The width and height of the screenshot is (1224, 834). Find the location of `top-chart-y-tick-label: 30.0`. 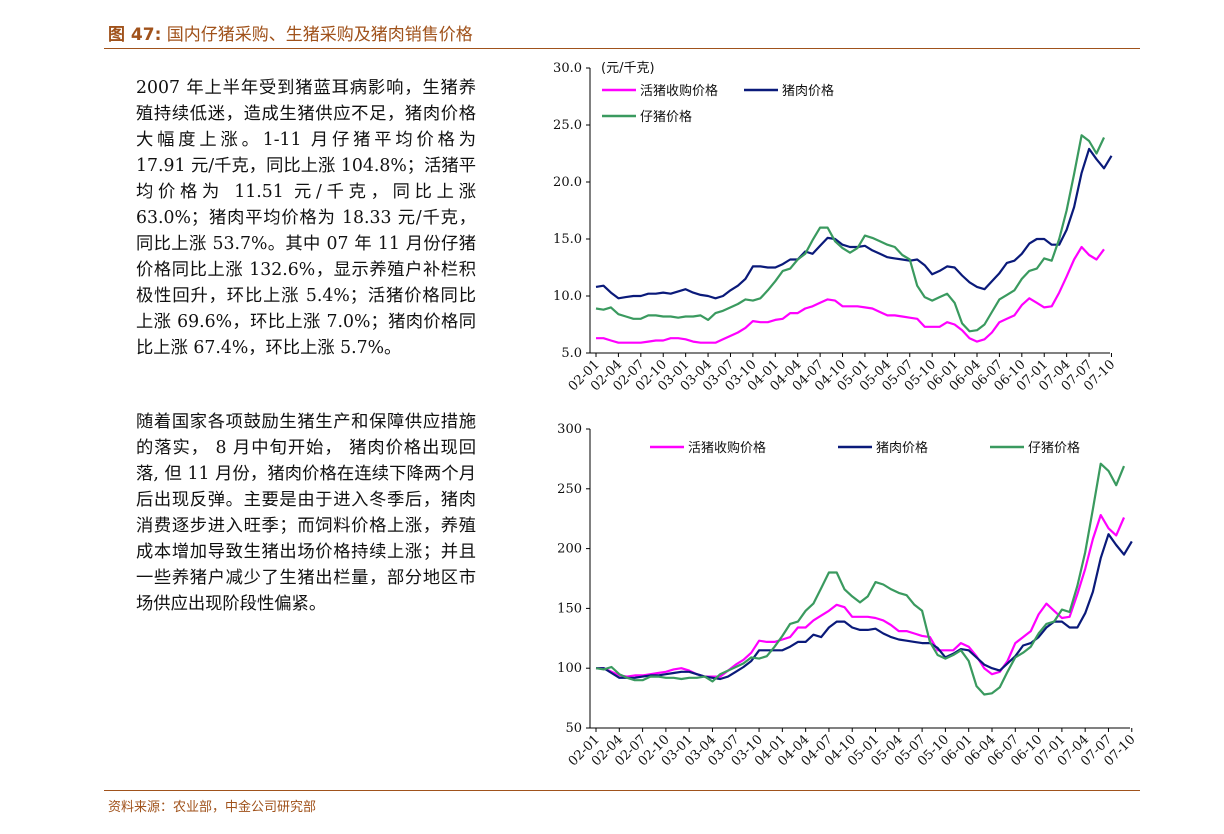

top-chart-y-tick-label: 30.0 is located at coordinates (567, 68).